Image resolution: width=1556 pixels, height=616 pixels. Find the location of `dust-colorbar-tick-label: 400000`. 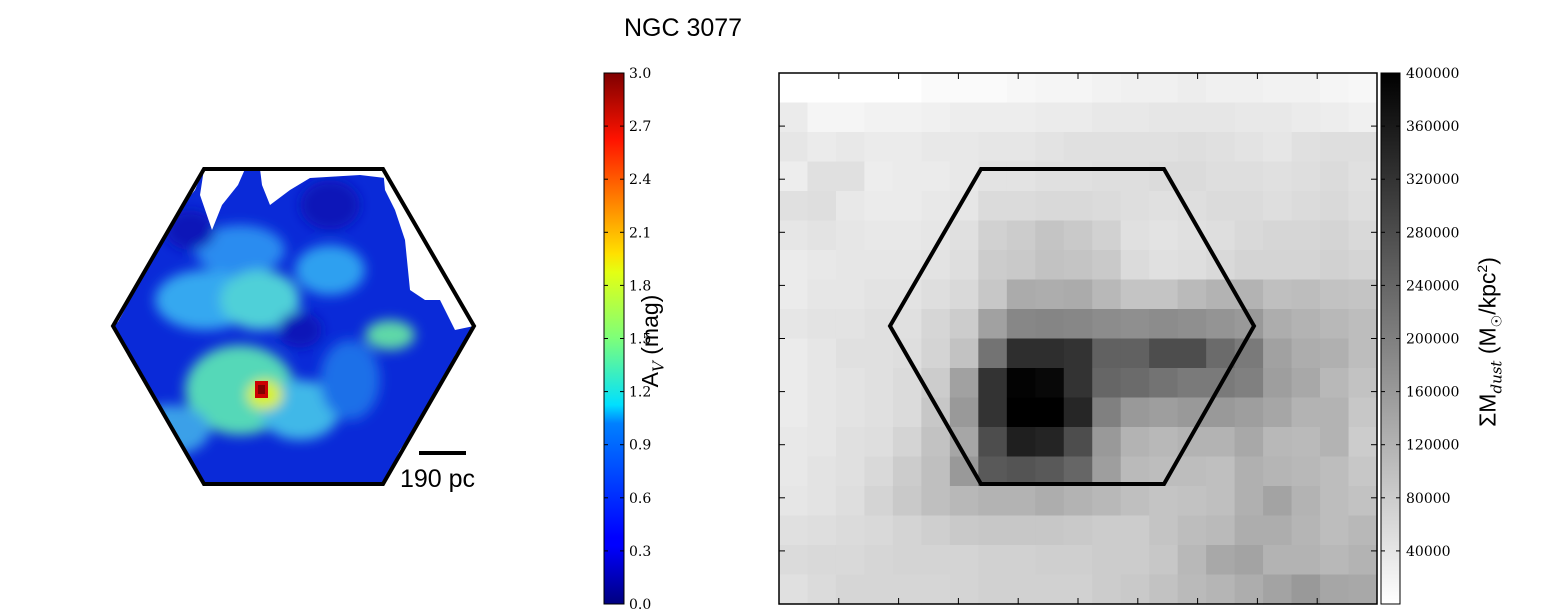

dust-colorbar-tick-label: 400000 is located at coordinates (1432, 74).